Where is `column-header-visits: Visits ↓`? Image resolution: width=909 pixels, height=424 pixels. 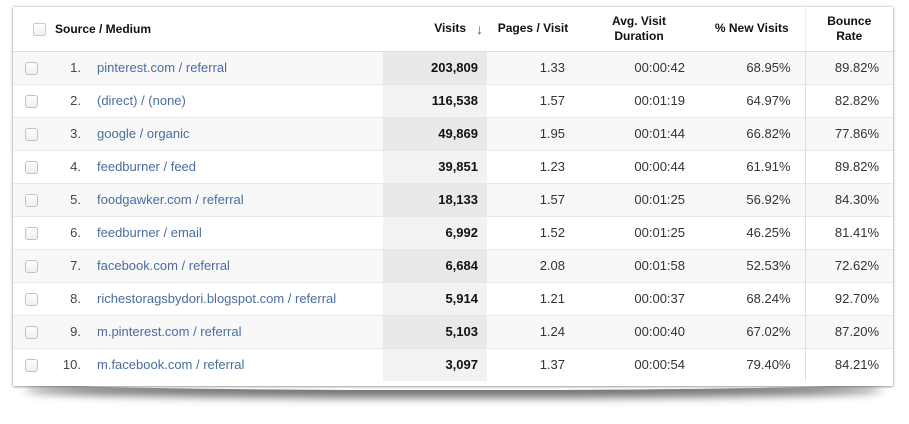 column-header-visits: Visits ↓ is located at coordinates (435, 29).